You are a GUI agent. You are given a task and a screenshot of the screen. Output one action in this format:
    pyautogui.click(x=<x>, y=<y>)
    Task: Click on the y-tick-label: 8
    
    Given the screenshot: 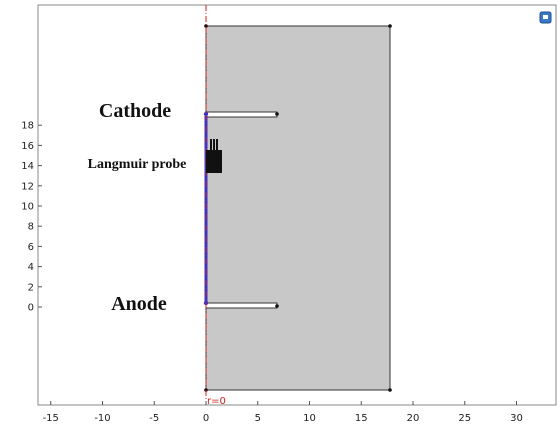 What is the action you would take?
    pyautogui.click(x=31, y=227)
    